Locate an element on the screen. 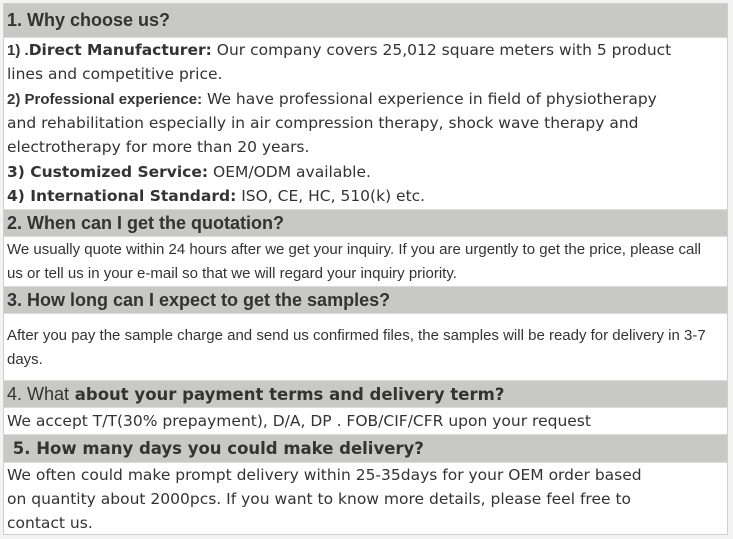 The width and height of the screenshot is (733, 539). item-number: 4) is located at coordinates (19, 196).